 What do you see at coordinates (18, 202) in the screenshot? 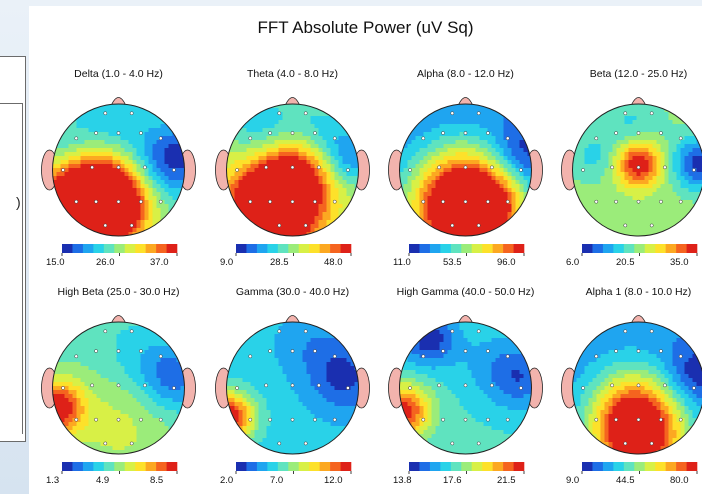
I see `left-panel-glyph: )` at bounding box center [18, 202].